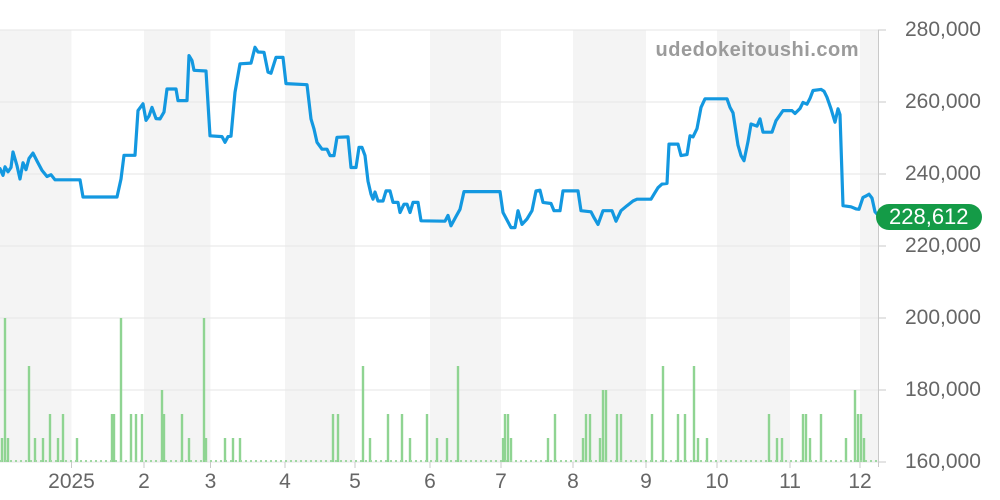  Describe the element at coordinates (71, 481) in the screenshot. I see `x-axis-label: 2025` at that location.